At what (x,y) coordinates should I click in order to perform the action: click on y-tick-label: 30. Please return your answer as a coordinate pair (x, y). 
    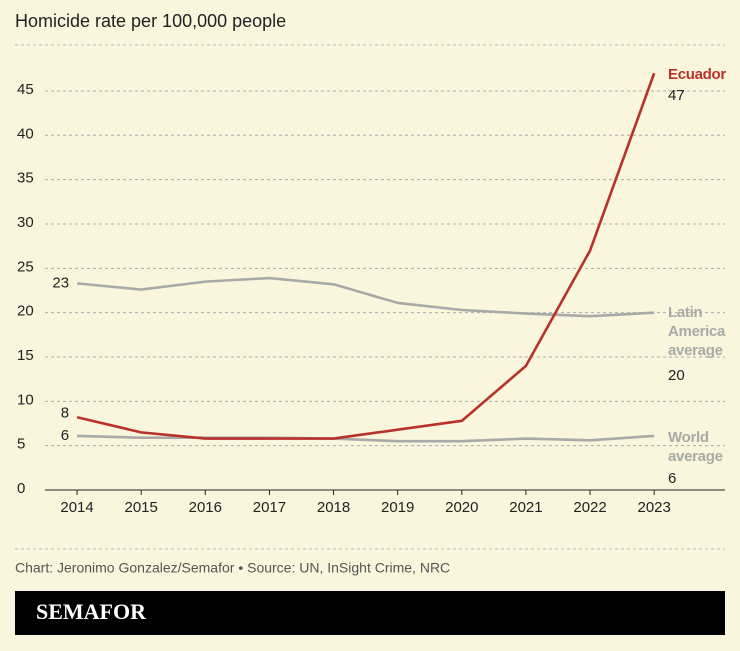
    Looking at the image, I should click on (25, 222).